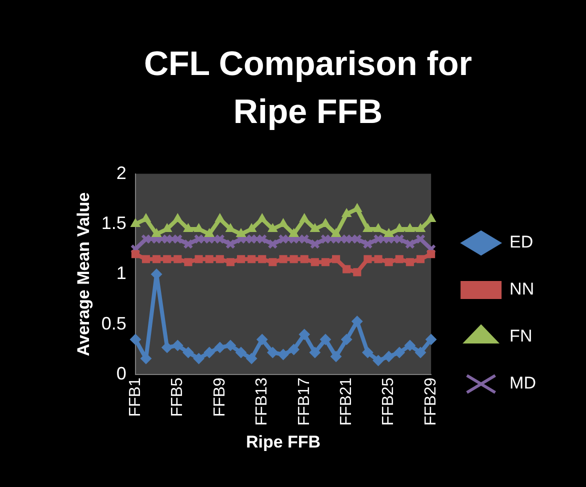  What do you see at coordinates (135, 397) in the screenshot?
I see `x-tick-label: FFB1` at bounding box center [135, 397].